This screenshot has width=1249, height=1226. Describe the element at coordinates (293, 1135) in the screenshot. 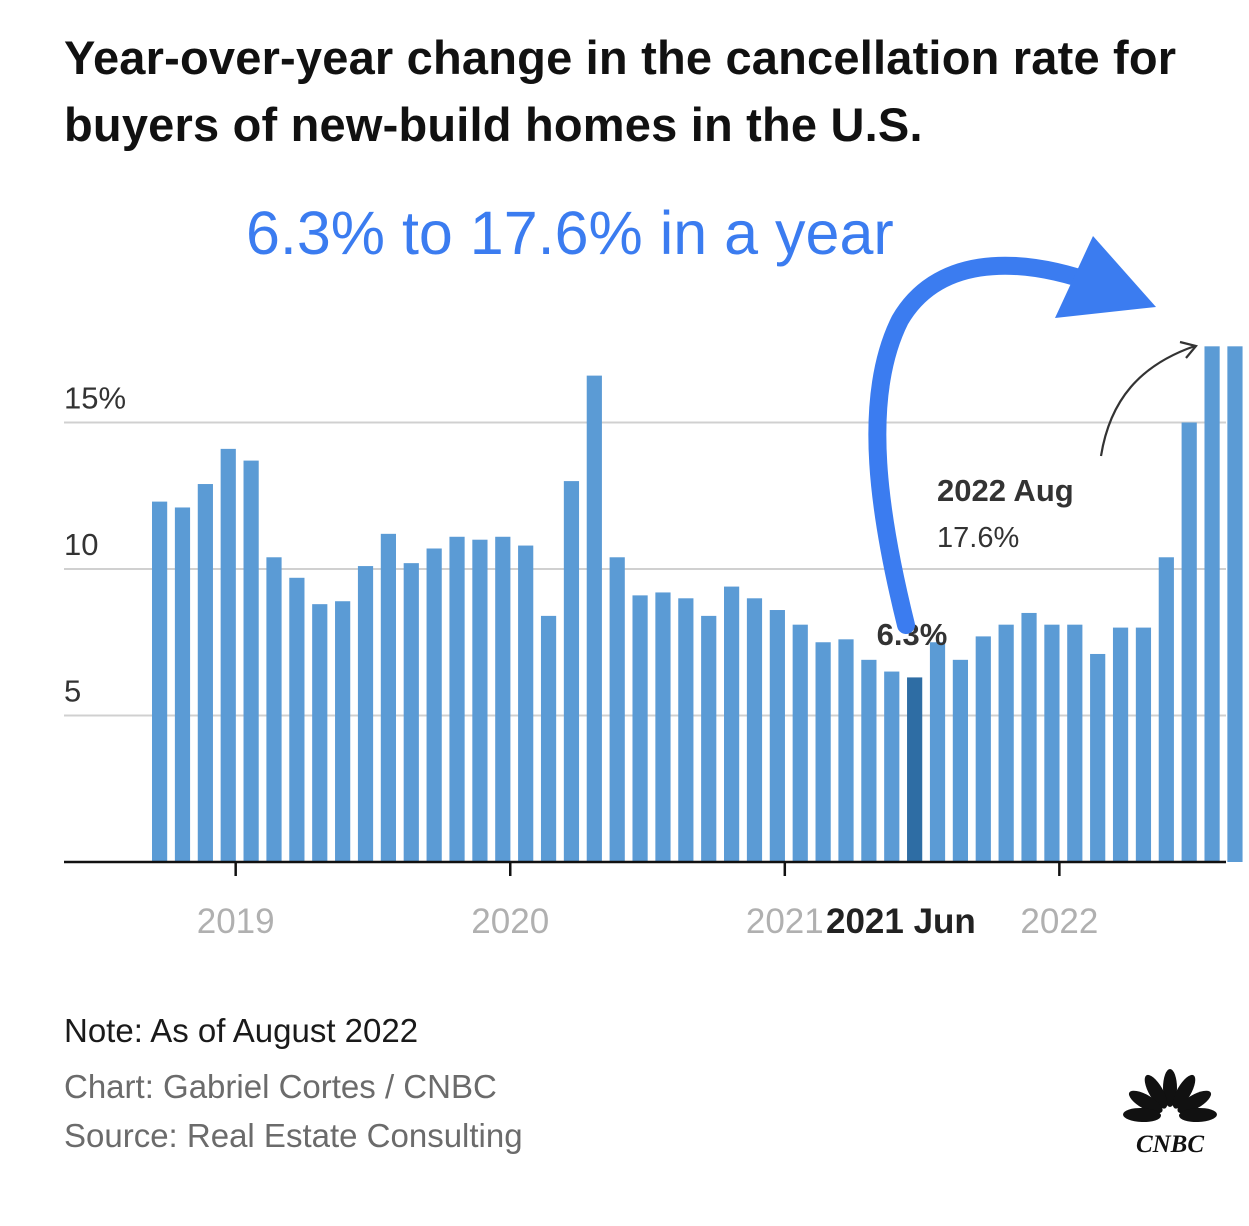

I see `footer-source: Source: Real Estate Consulting` at that location.